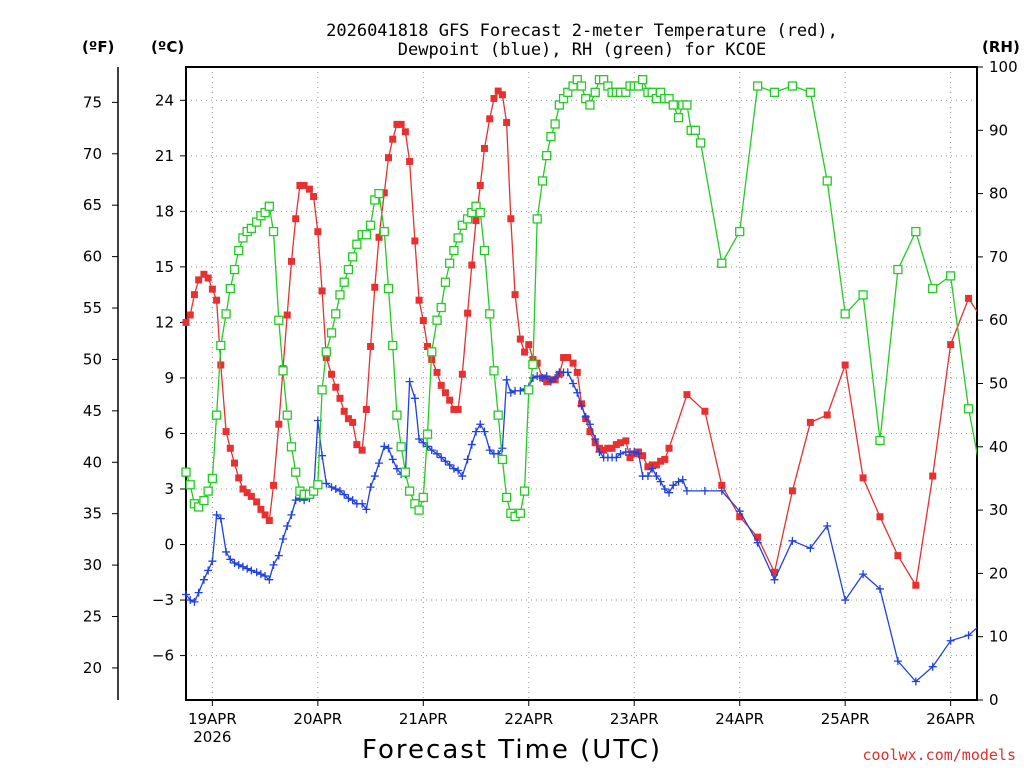 This screenshot has height=768, width=1024. What do you see at coordinates (998, 573) in the screenshot?
I see `rh-tick-label: 20` at bounding box center [998, 573].